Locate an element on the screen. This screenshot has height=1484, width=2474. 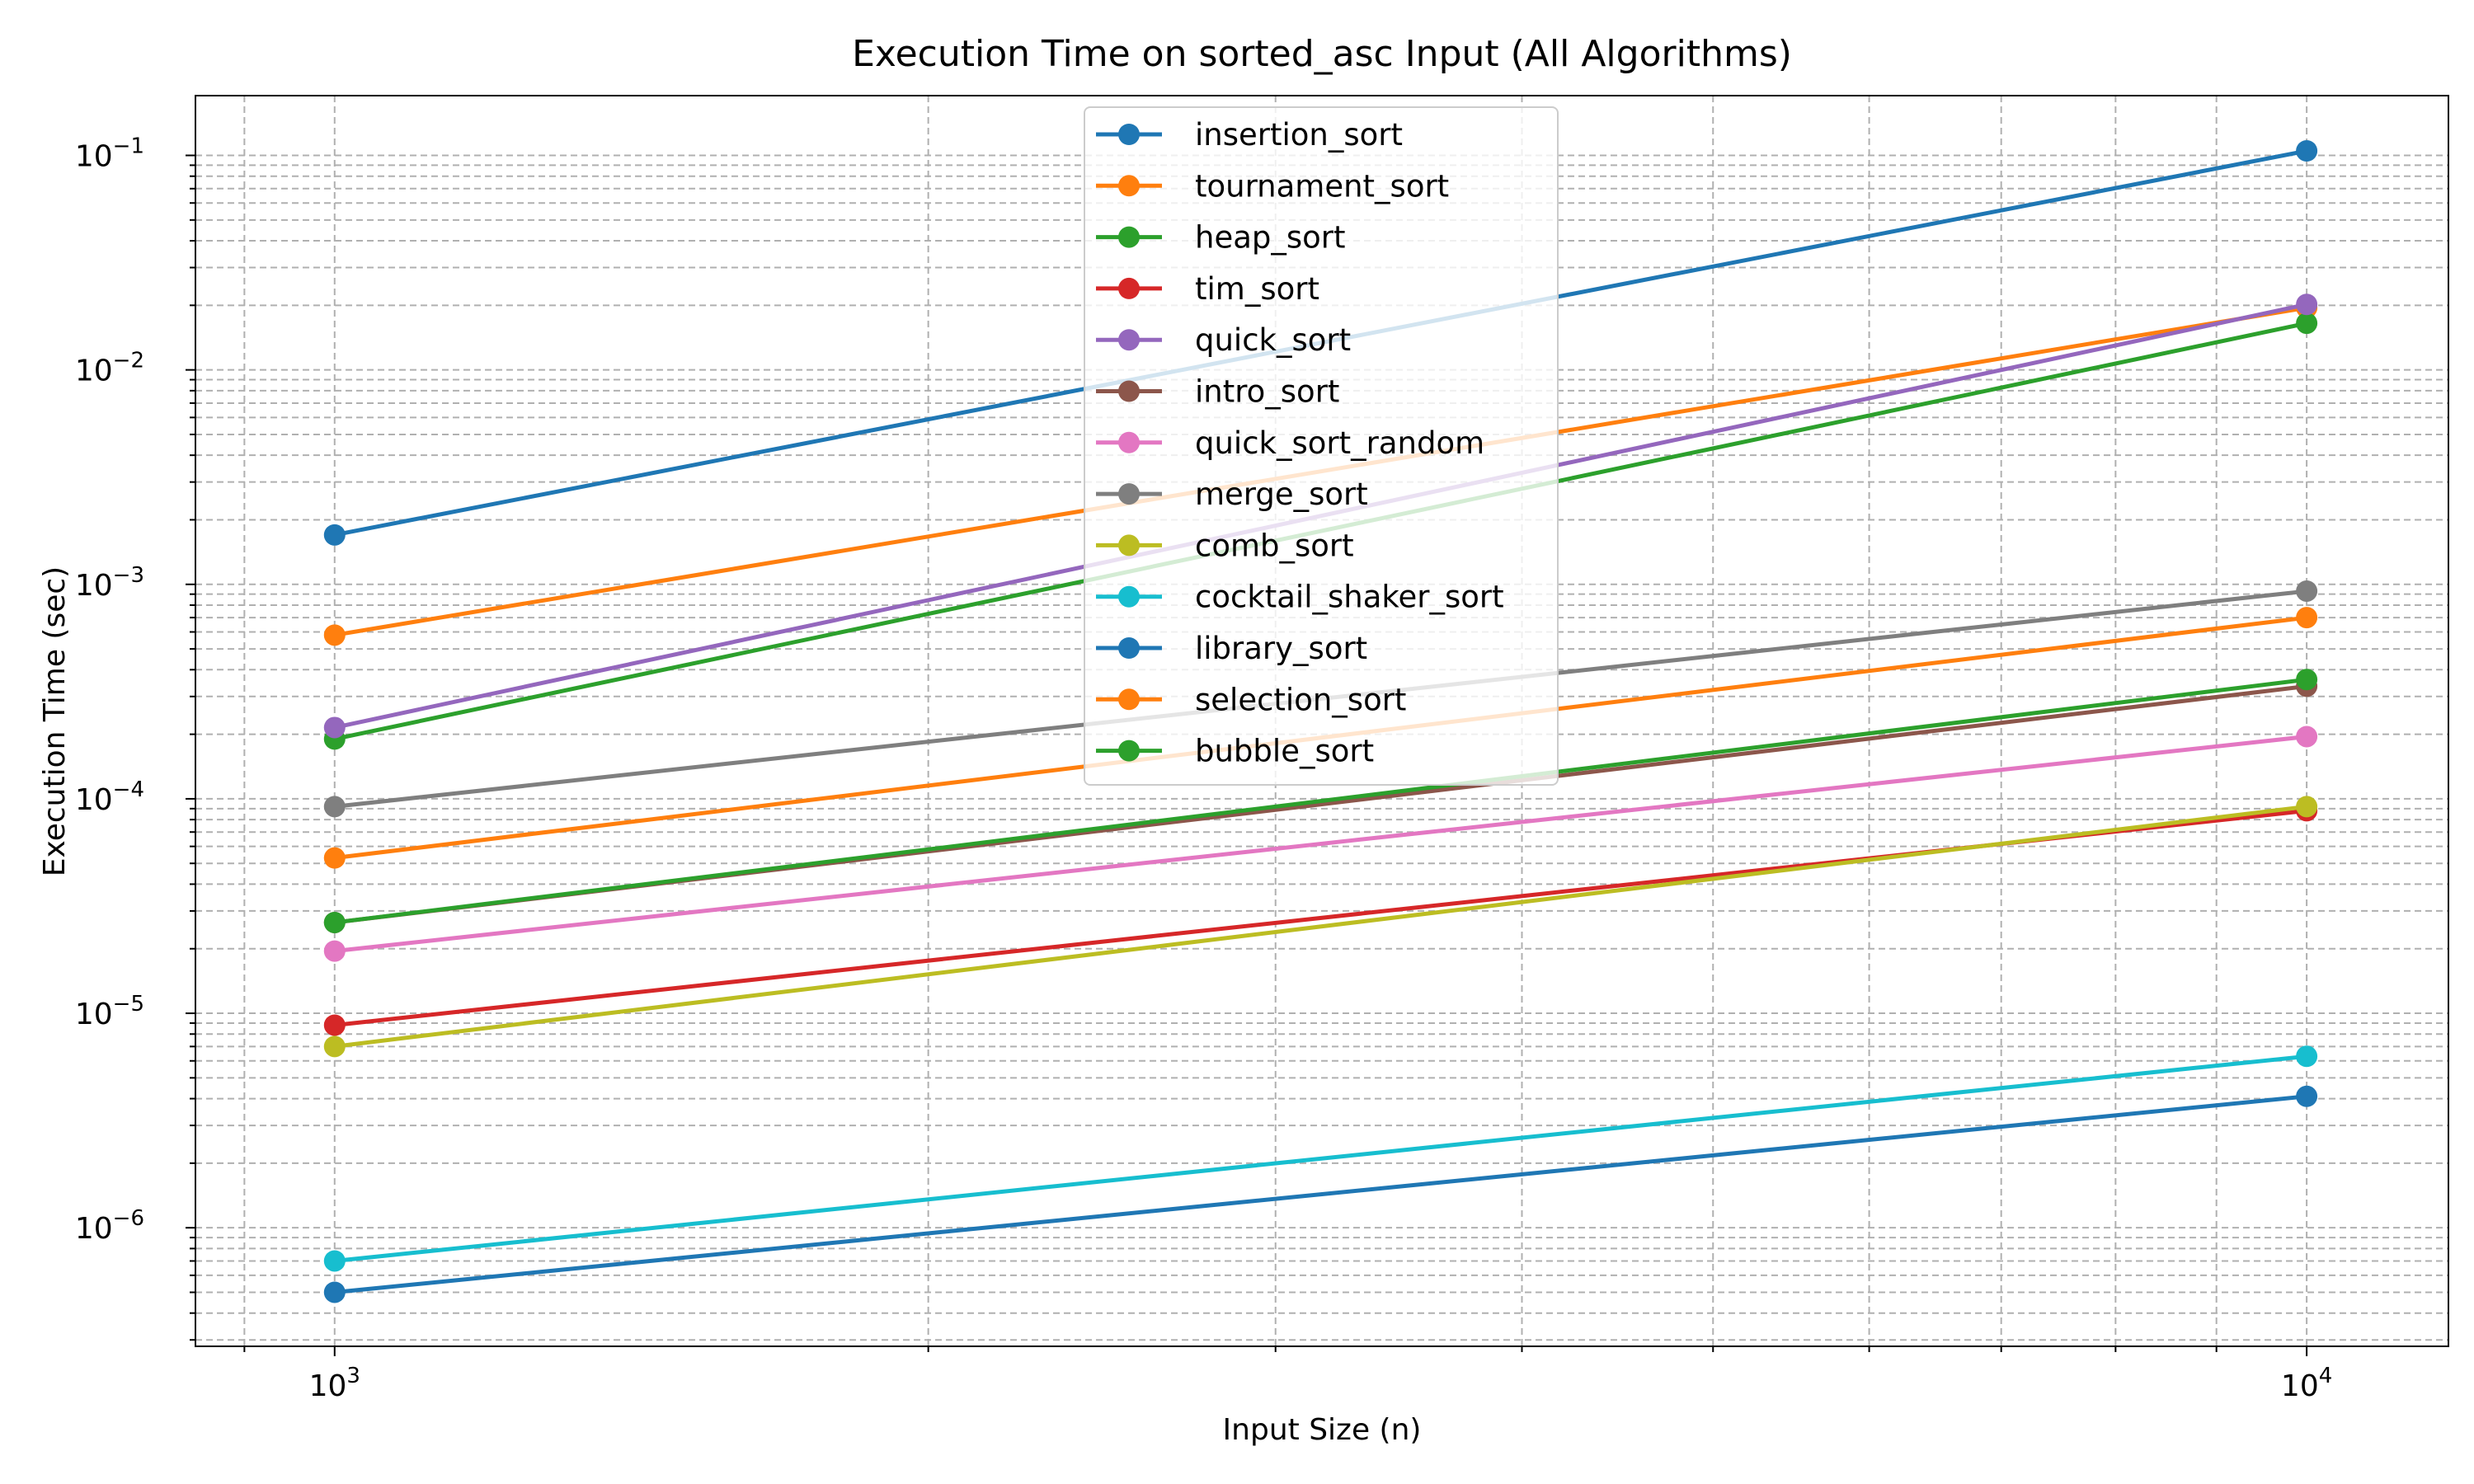
legend-label: comb_sort is located at coordinates (1274, 545).